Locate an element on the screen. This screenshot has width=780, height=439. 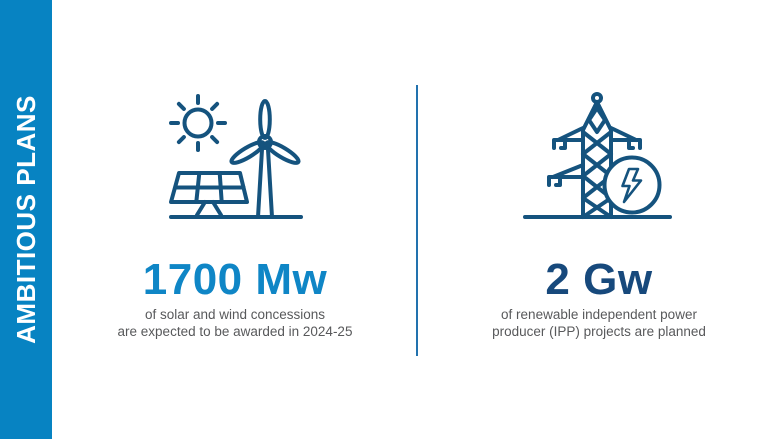
lightning-bolt-icon is located at coordinates (632, 185).